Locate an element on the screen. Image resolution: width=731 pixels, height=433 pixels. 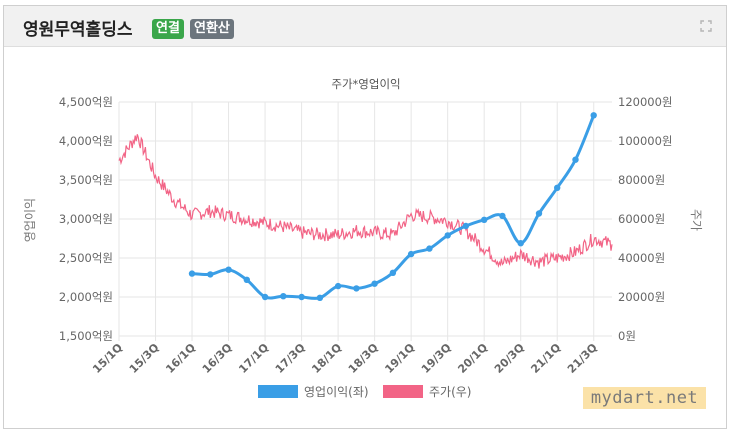
legend-label-operating-profit: 영업이익(좌) is located at coordinates (336, 392).